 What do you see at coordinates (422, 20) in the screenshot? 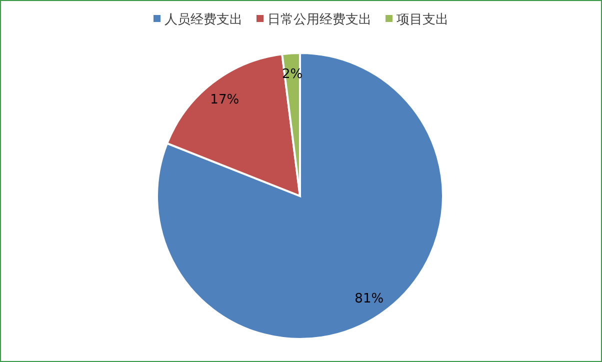
I see `legend-label: 项目支出` at bounding box center [422, 20].